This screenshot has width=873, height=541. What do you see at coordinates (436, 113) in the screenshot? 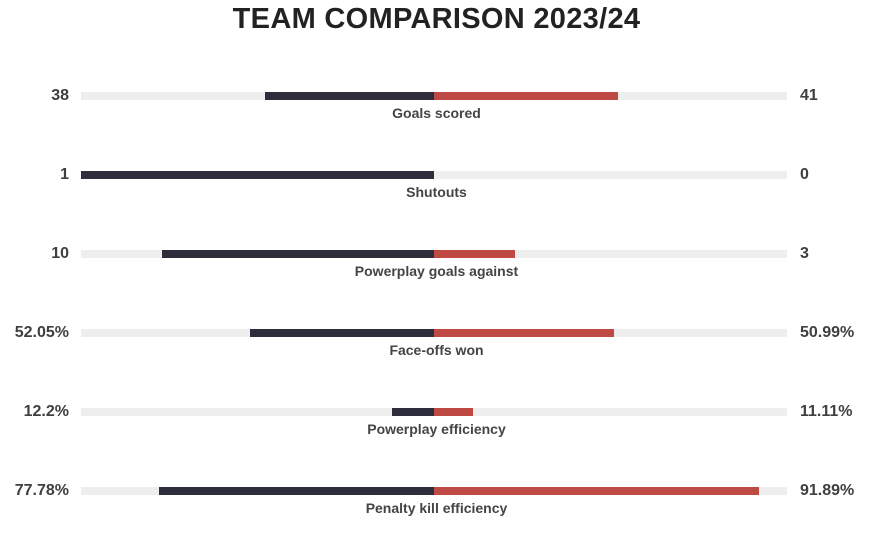
I see `stat-label: Goals scored` at bounding box center [436, 113].